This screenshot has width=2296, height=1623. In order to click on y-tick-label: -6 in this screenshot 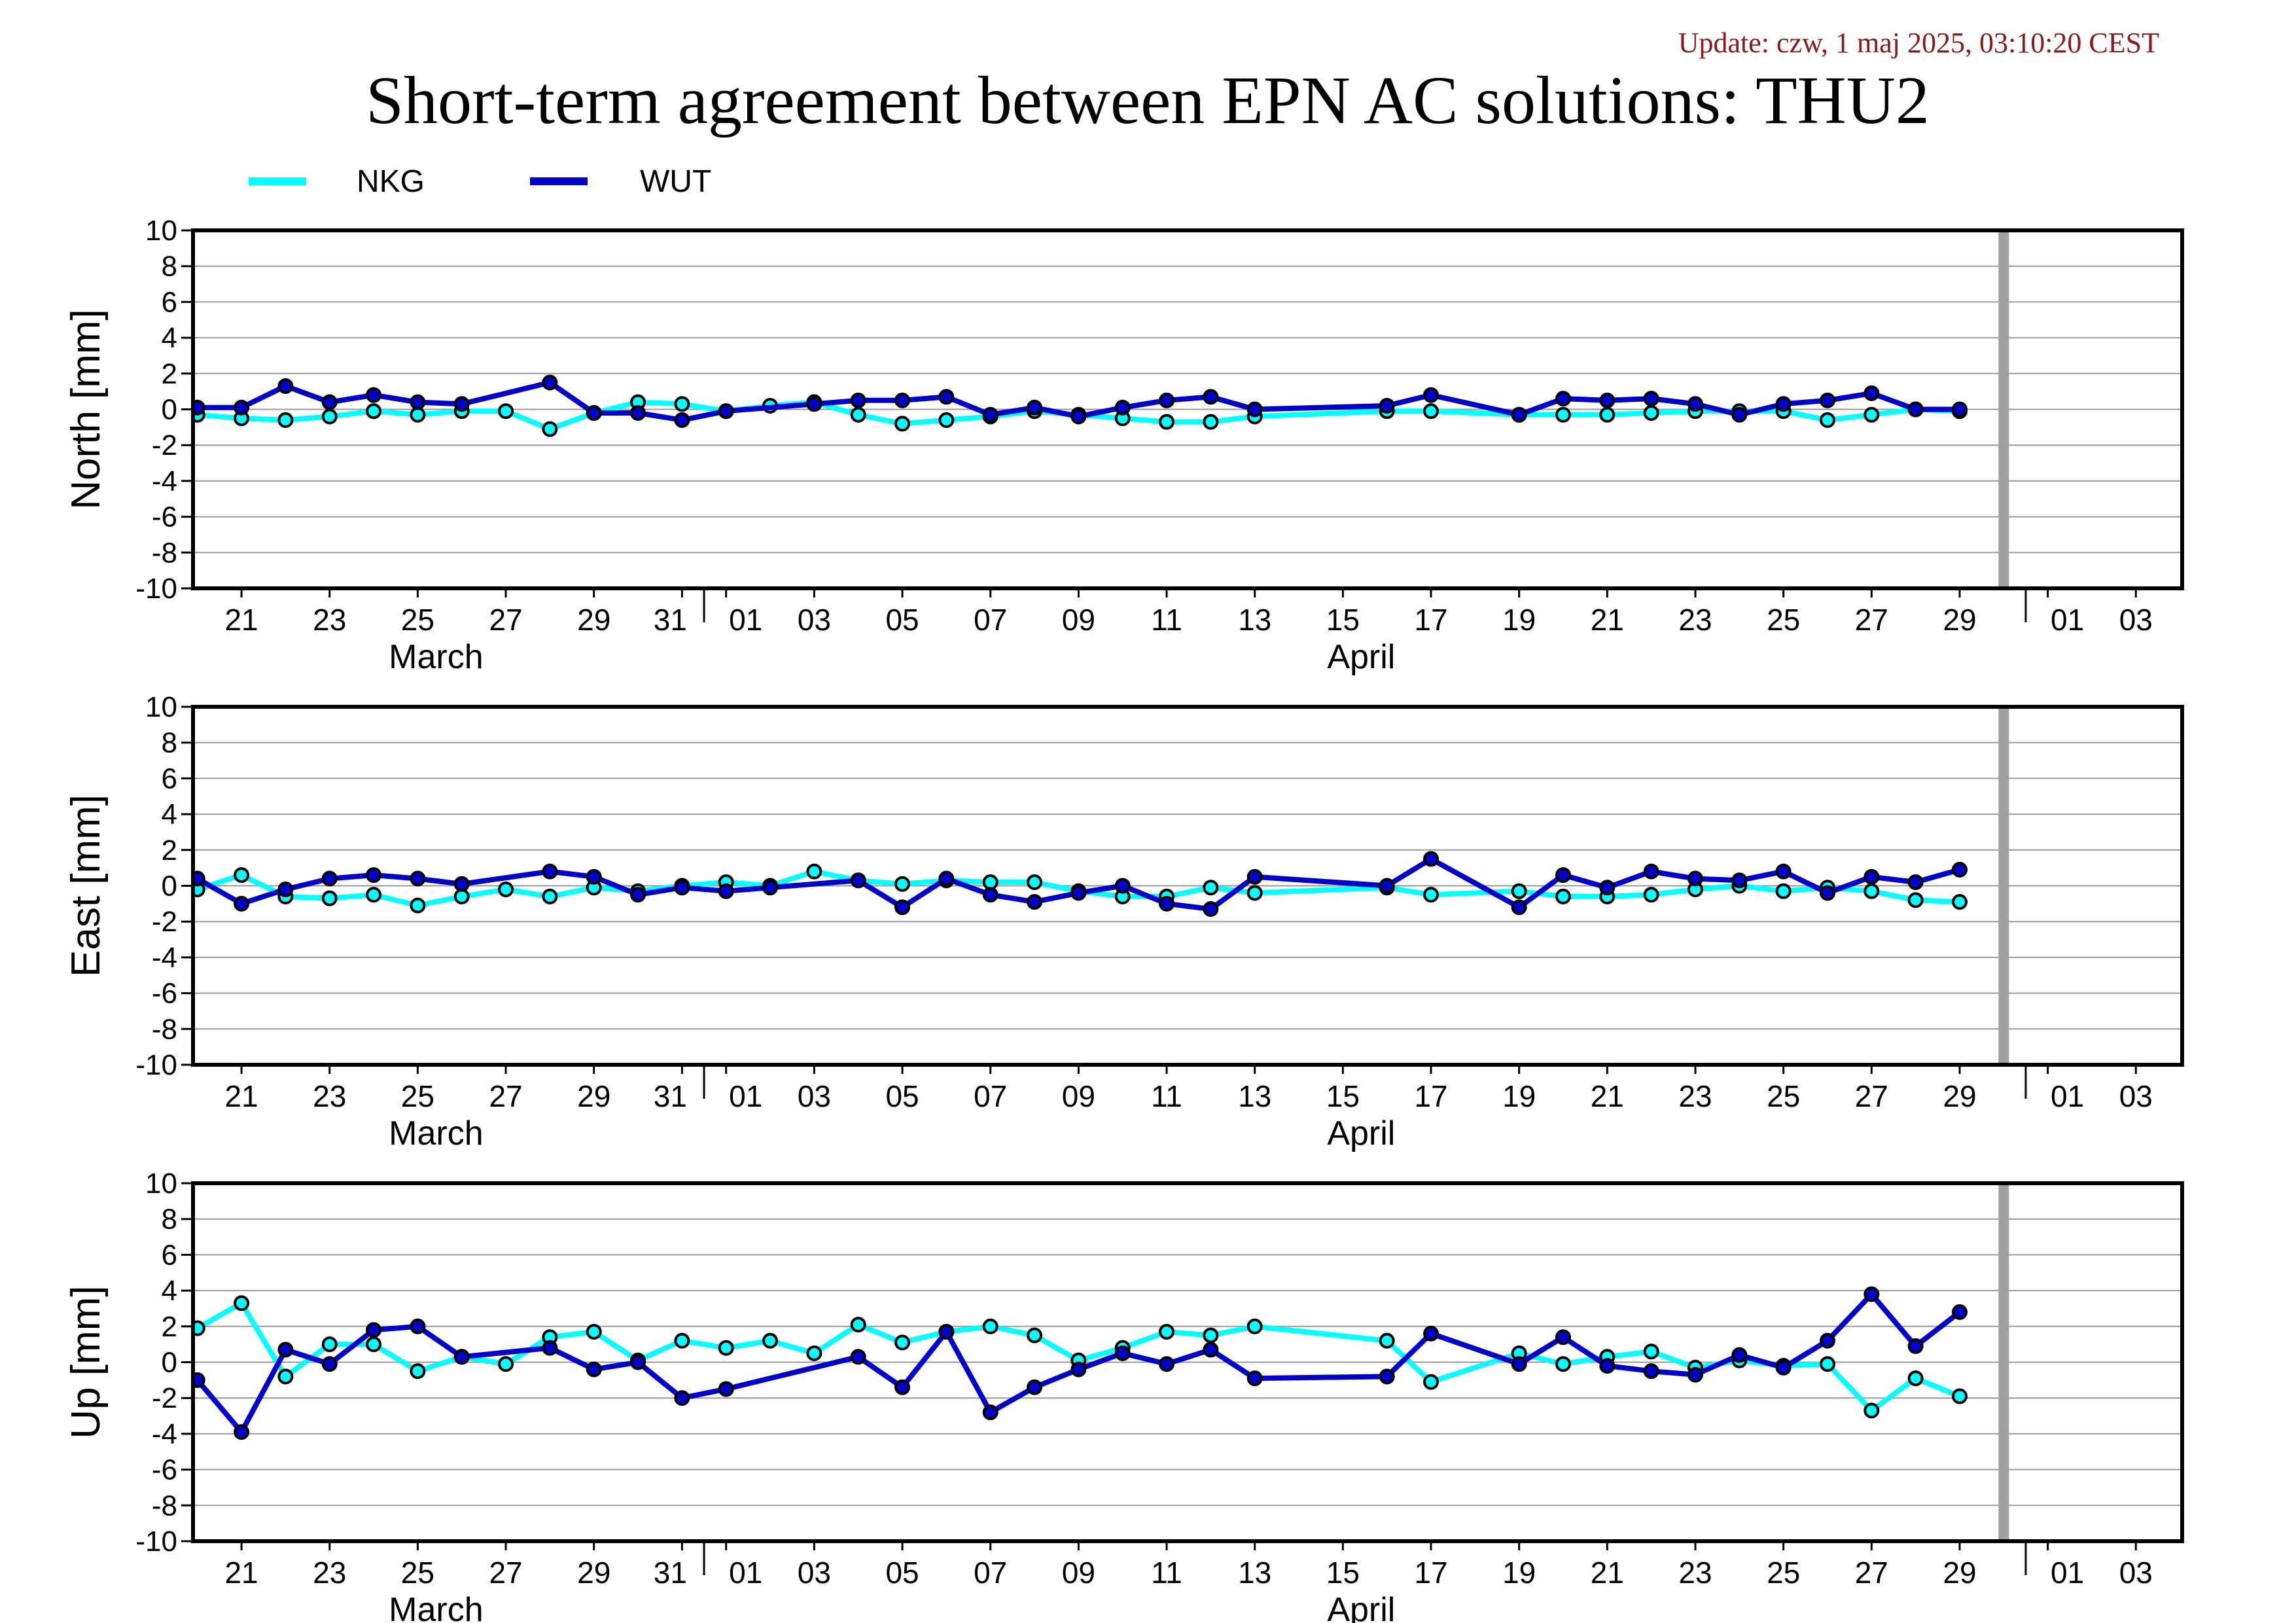, I will do `click(164, 994)`.